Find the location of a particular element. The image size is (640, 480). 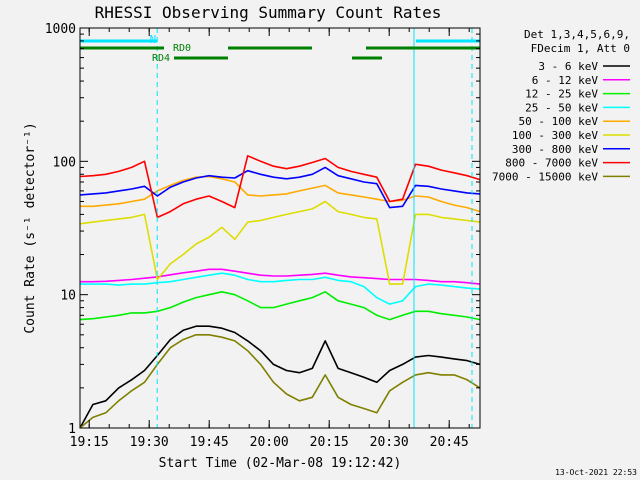

legend-label-50-100-kev-kev: 50 - 100 keV is located at coordinates (559, 121).